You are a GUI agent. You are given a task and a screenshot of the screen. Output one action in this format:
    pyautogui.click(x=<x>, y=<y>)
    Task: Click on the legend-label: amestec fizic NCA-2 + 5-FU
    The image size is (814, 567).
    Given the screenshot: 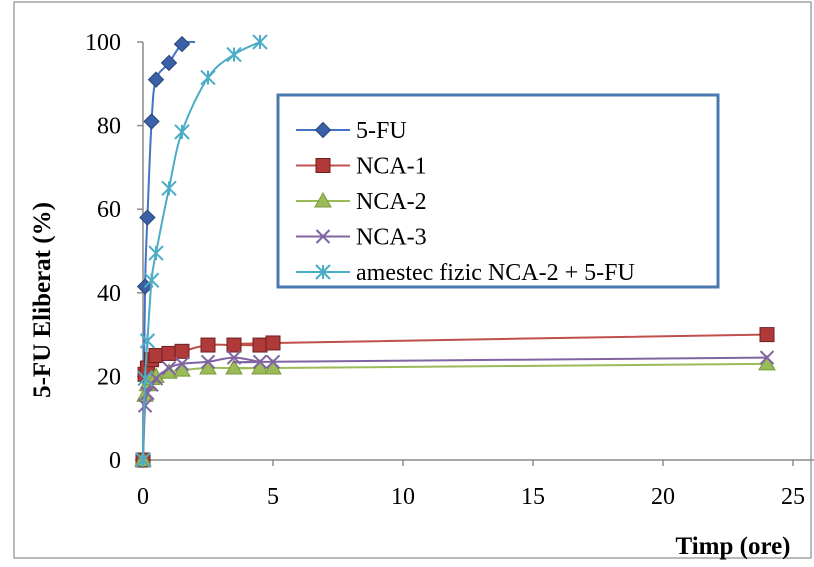 What is the action you would take?
    pyautogui.click(x=495, y=273)
    